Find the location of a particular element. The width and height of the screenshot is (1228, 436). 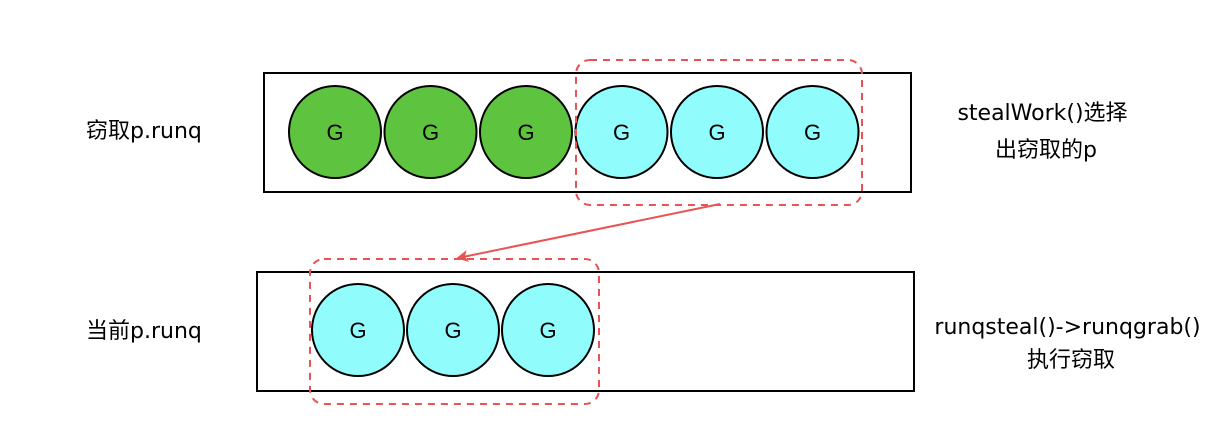

top-note-line-1: stealWork()选择 is located at coordinates (1042, 113).